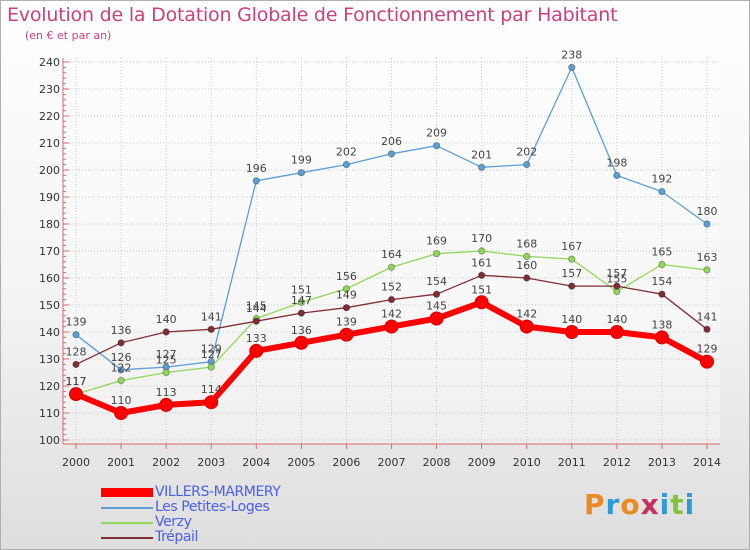  Describe the element at coordinates (191, 537) in the screenshot. I see `legend-item: Trépail` at that location.